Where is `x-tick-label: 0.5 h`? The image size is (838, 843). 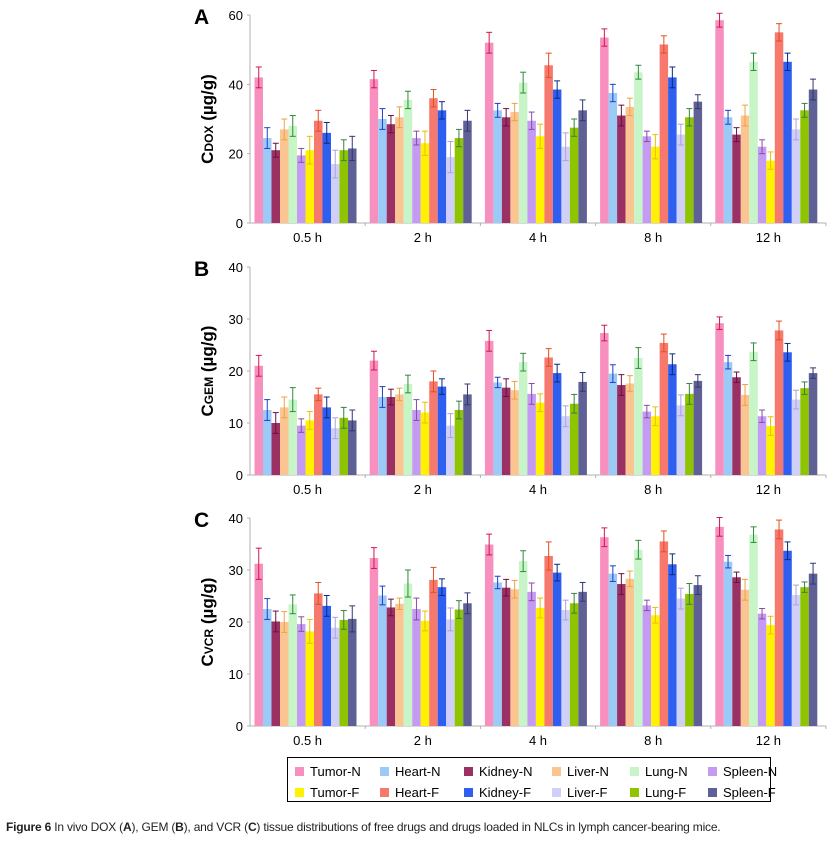 x-tick-label: 0.5 h is located at coordinates (307, 489).